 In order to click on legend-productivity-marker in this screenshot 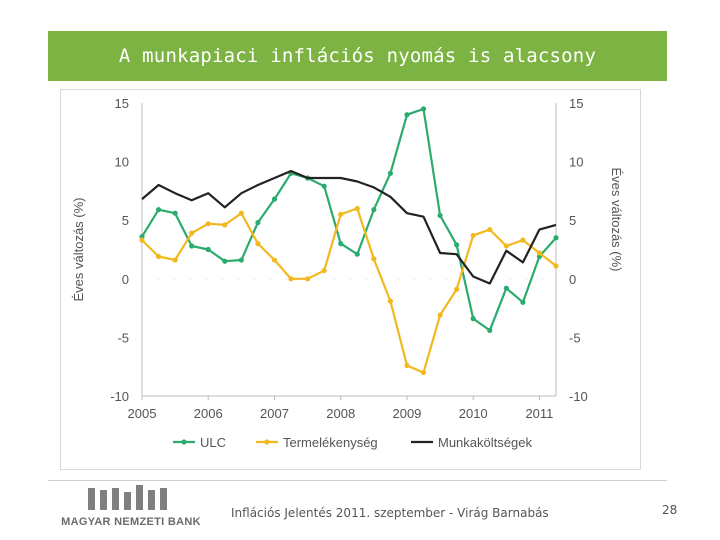, I will do `click(267, 442)`.